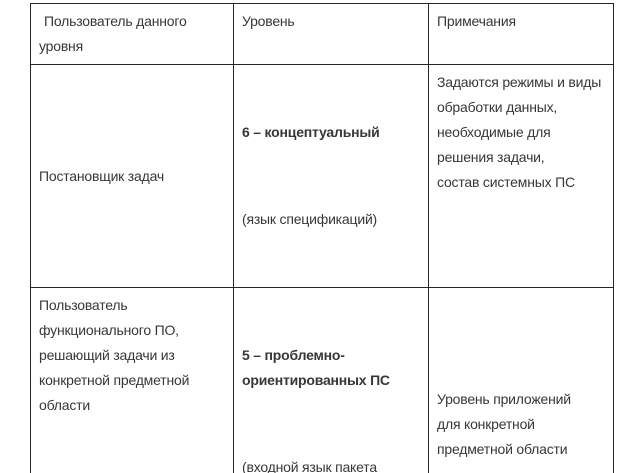 This screenshot has height=473, width=624. I want to click on level-subtitle: (входной язык пакета программ), so click(309, 466).